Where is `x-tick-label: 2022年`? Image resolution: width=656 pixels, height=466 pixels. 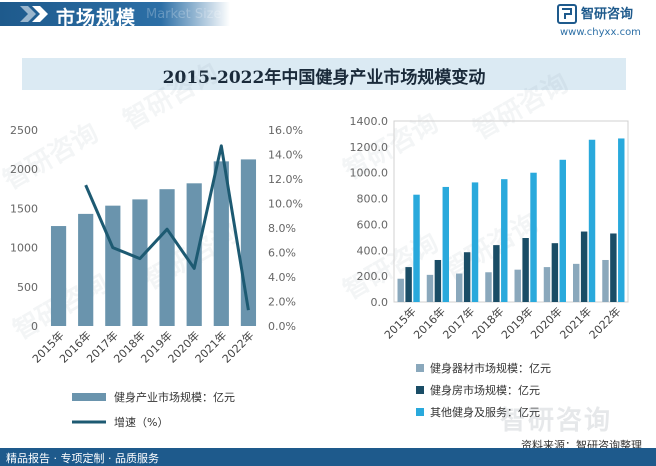 x-tick-label: 2022年 is located at coordinates (604, 322).